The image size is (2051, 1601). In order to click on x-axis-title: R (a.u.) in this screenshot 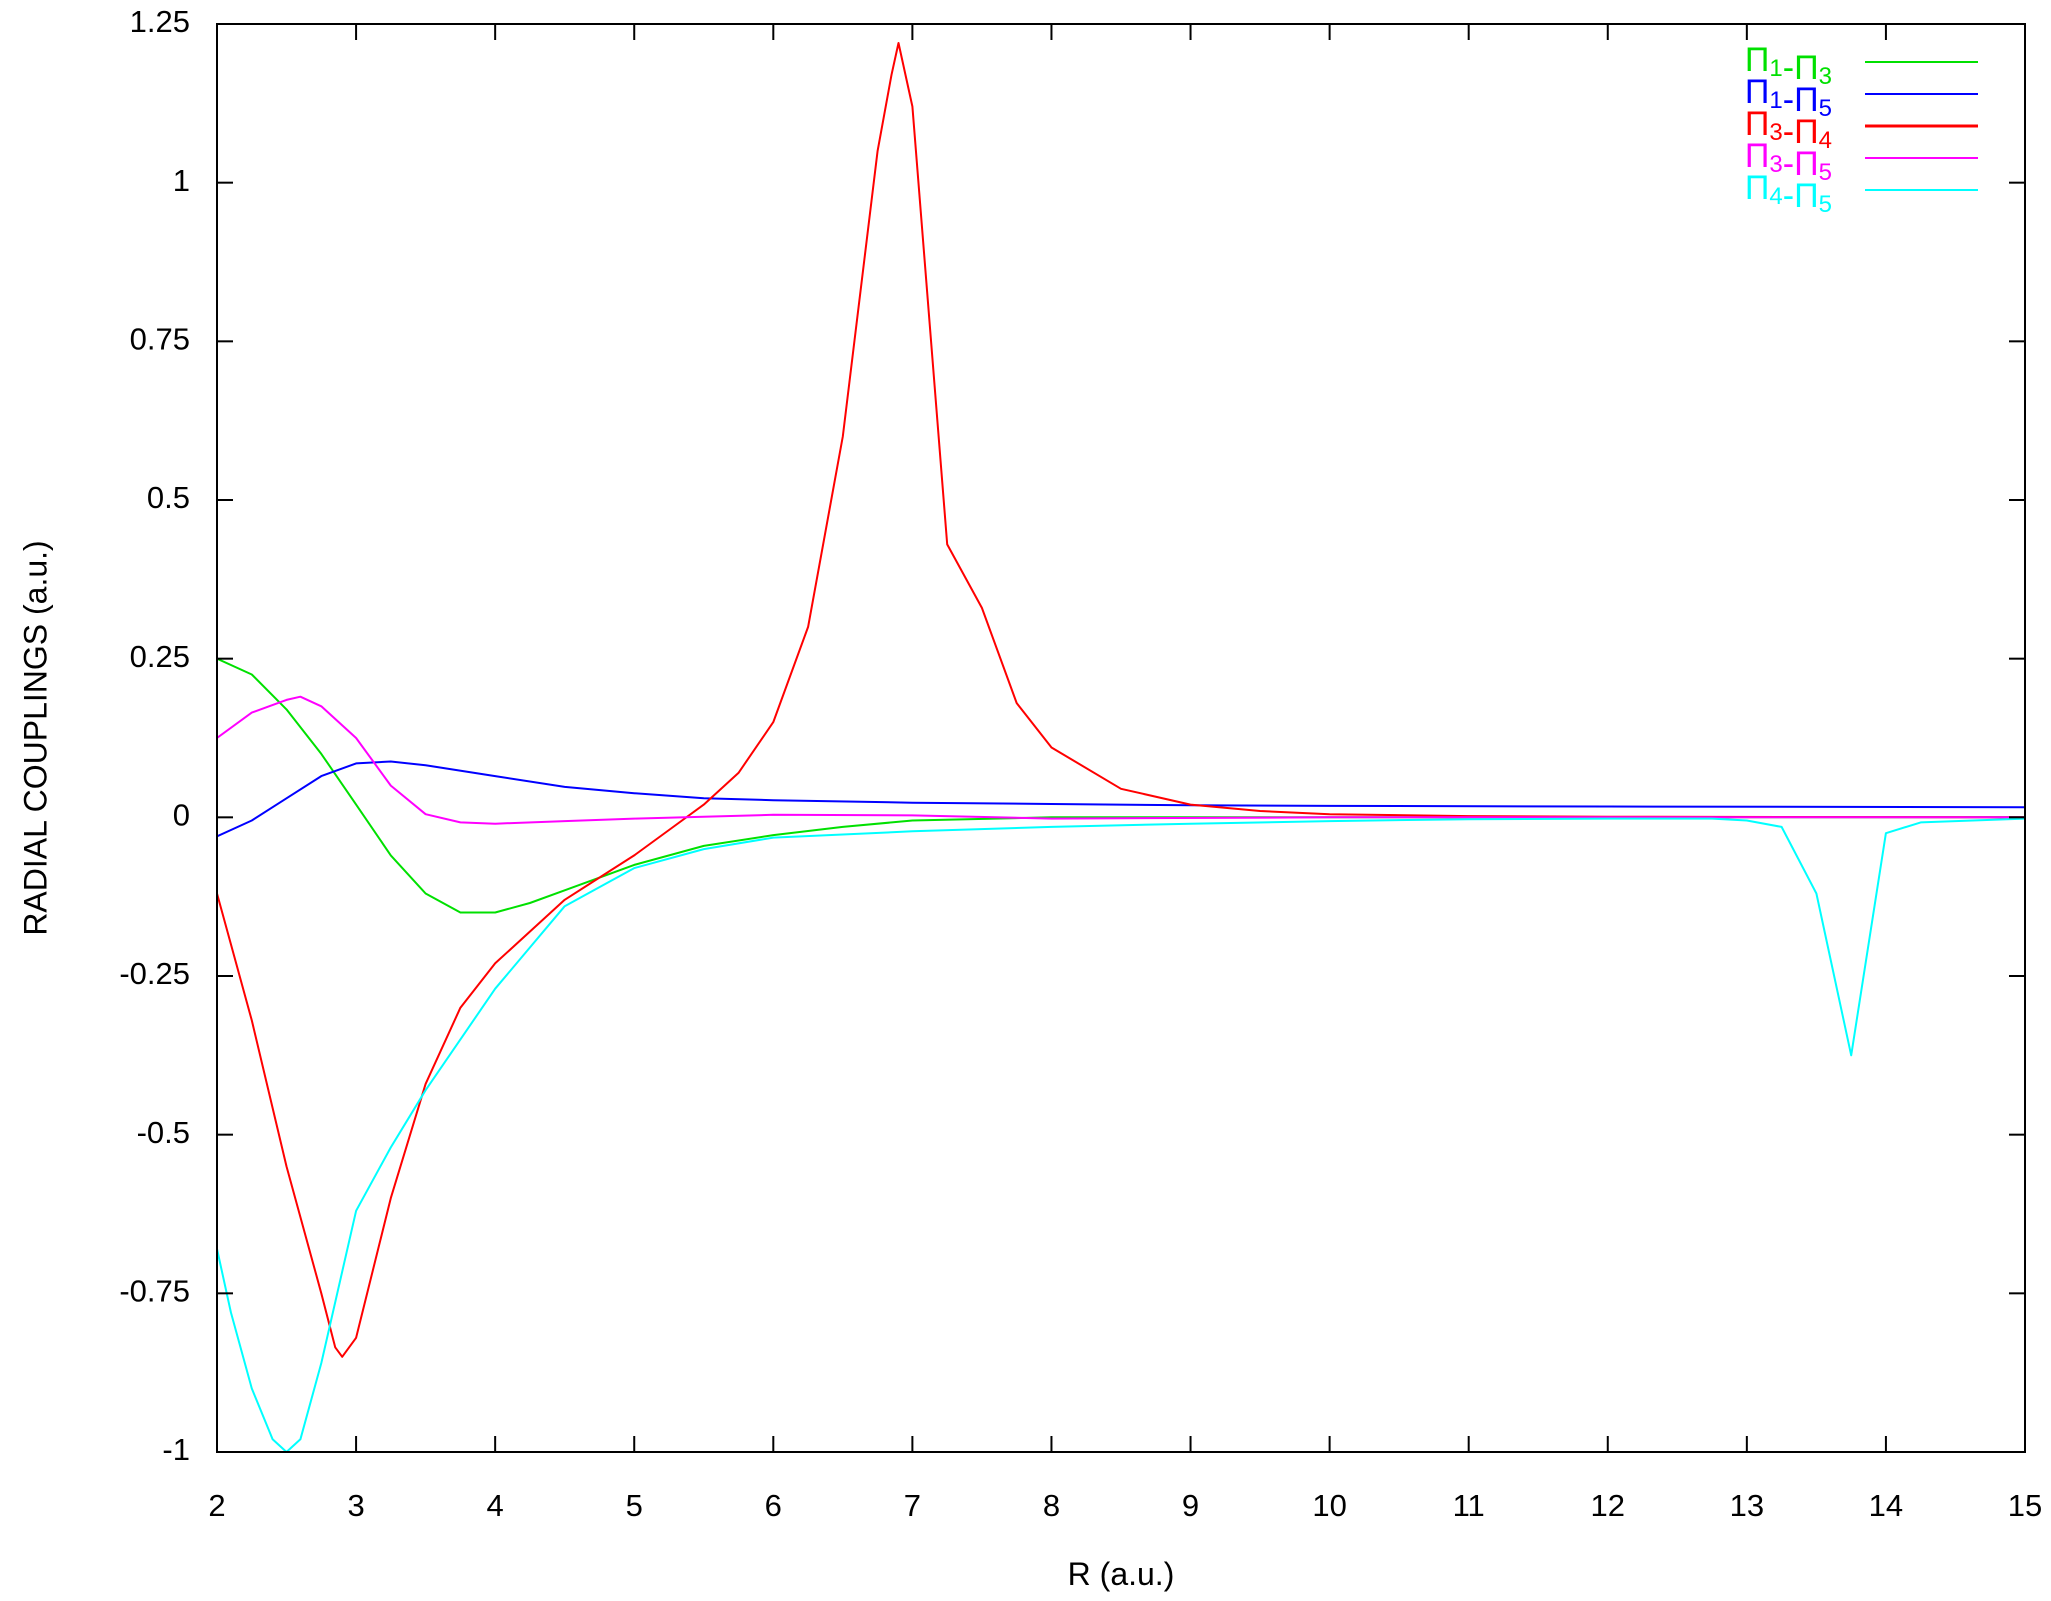, I will do `click(1121, 1574)`.